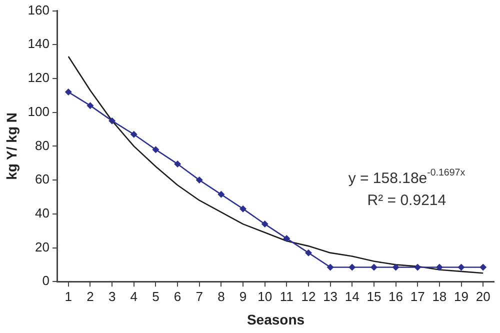  Describe the element at coordinates (439, 296) in the screenshot. I see `x-tick-label: 18` at that location.